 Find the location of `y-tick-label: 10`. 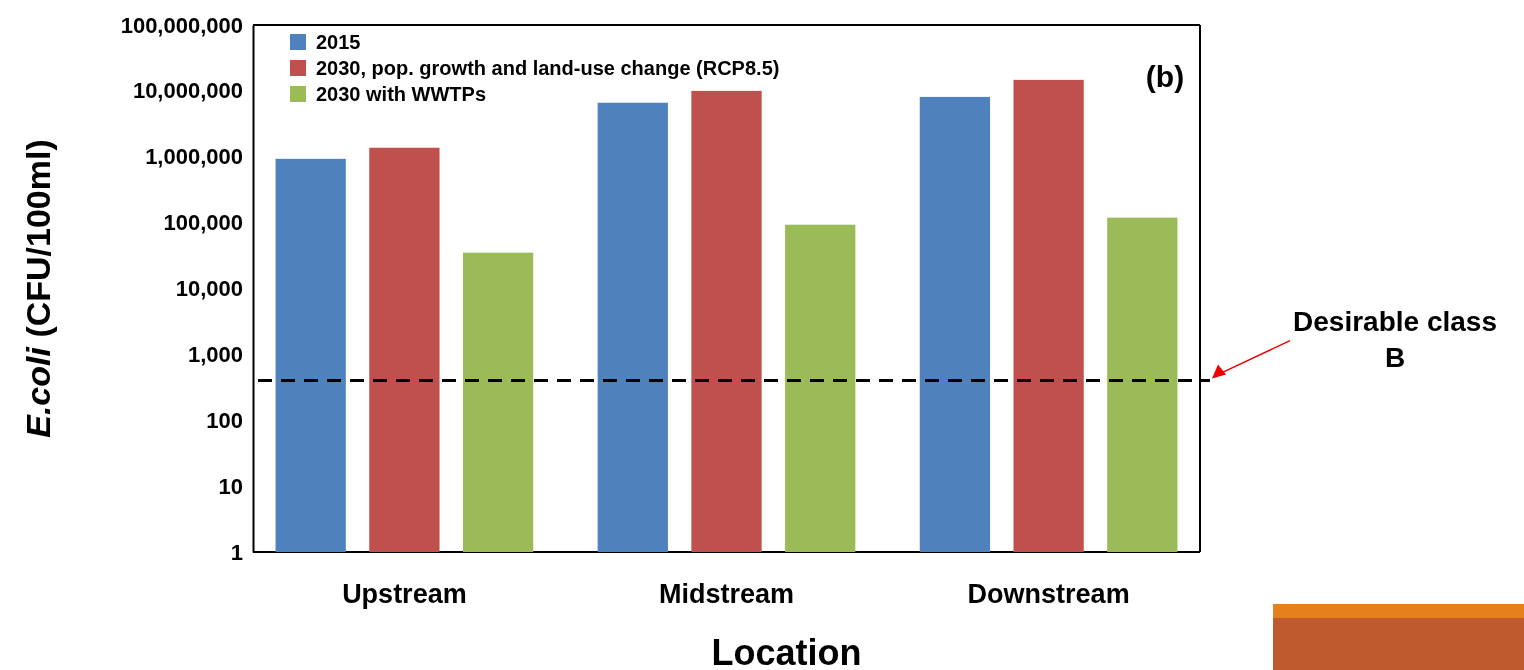

y-tick-label: 10 is located at coordinates (230, 486).